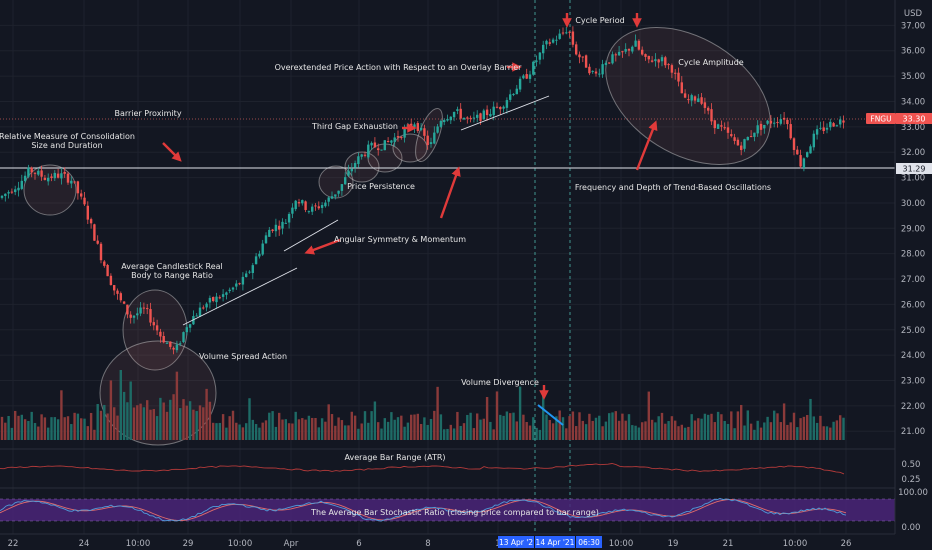 This screenshot has height=550, width=932. I want to click on label-price-persistence: Price Persistence, so click(381, 186).